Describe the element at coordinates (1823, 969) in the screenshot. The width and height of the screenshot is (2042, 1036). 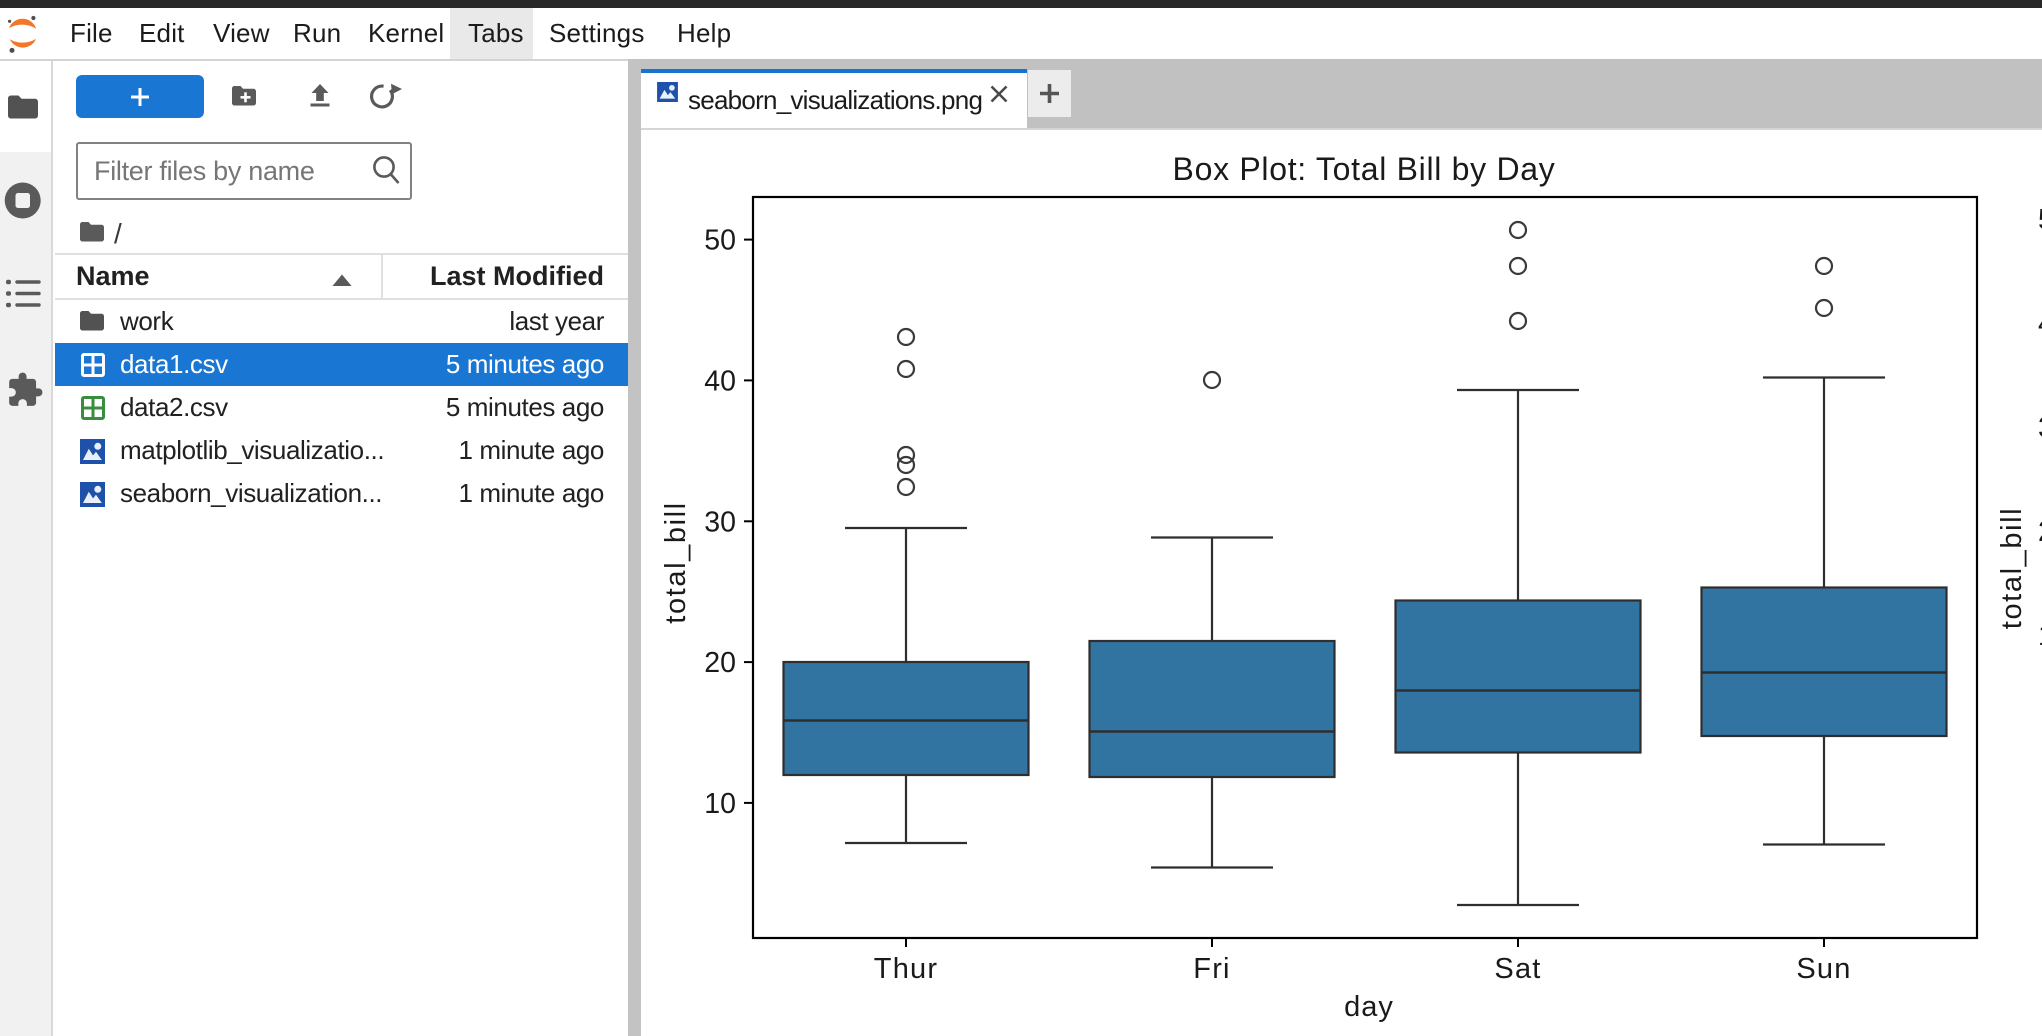
I see `svg-text: Sun` at that location.